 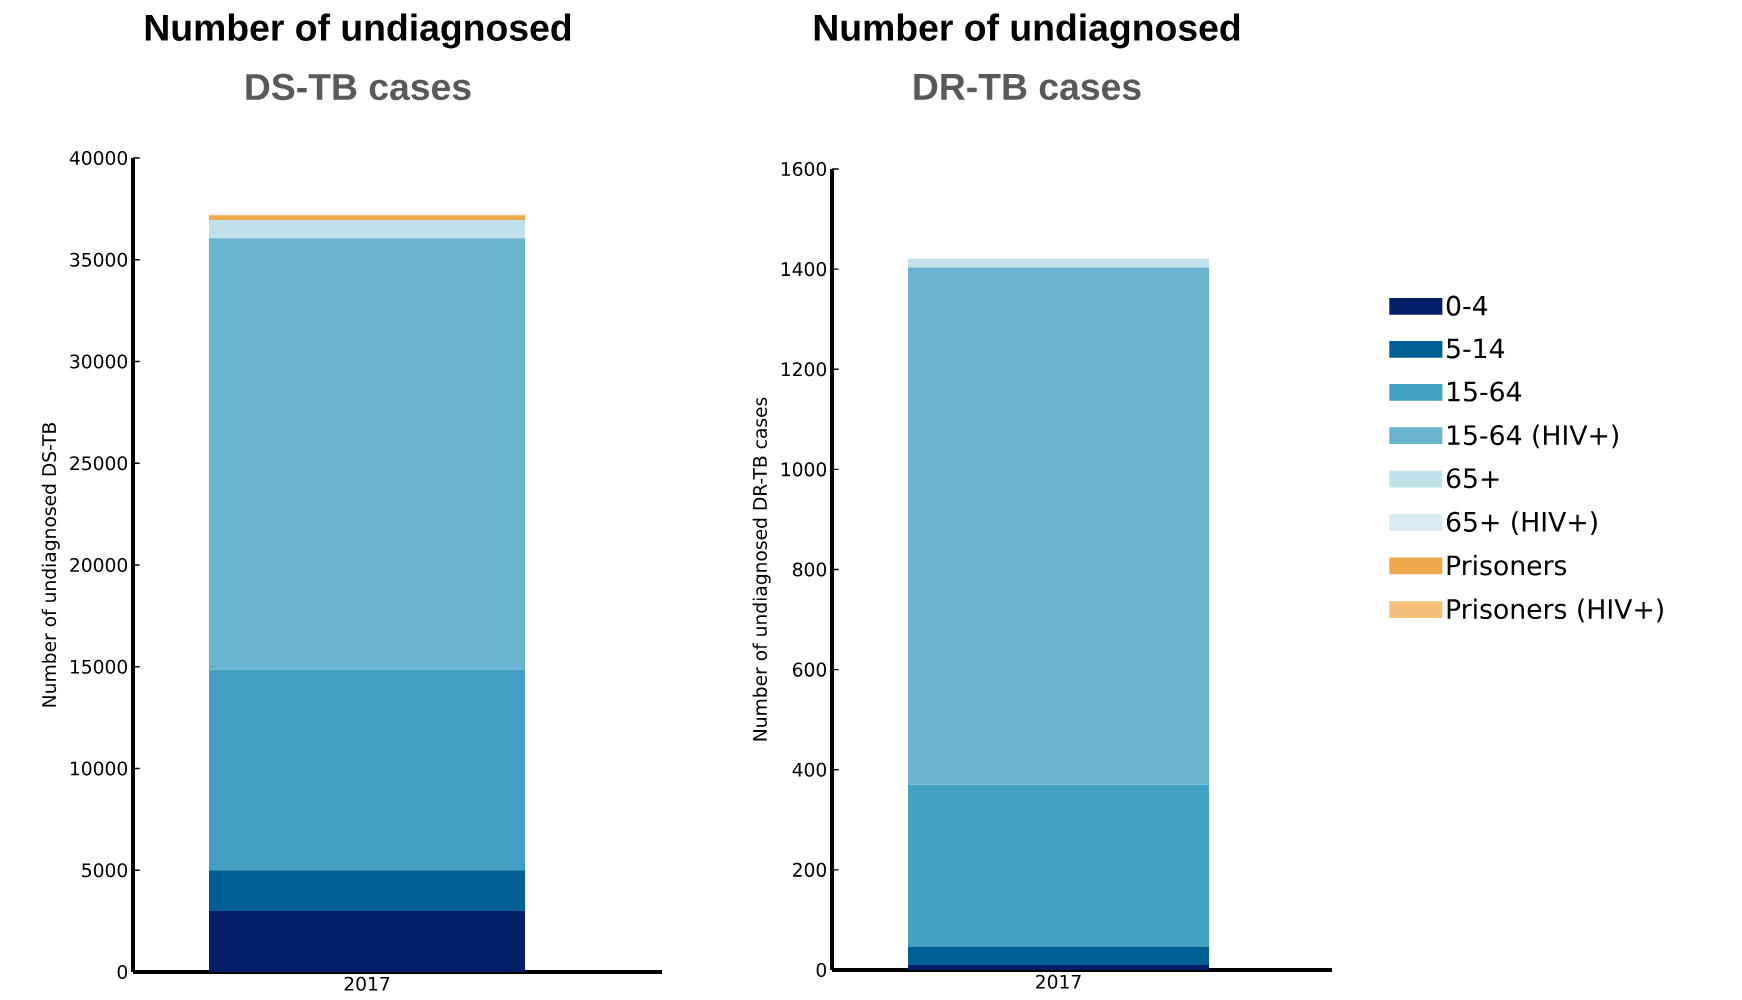 What do you see at coordinates (50, 565) in the screenshot?
I see `y-axis-title: Number of undiagnosed DS-TB` at bounding box center [50, 565].